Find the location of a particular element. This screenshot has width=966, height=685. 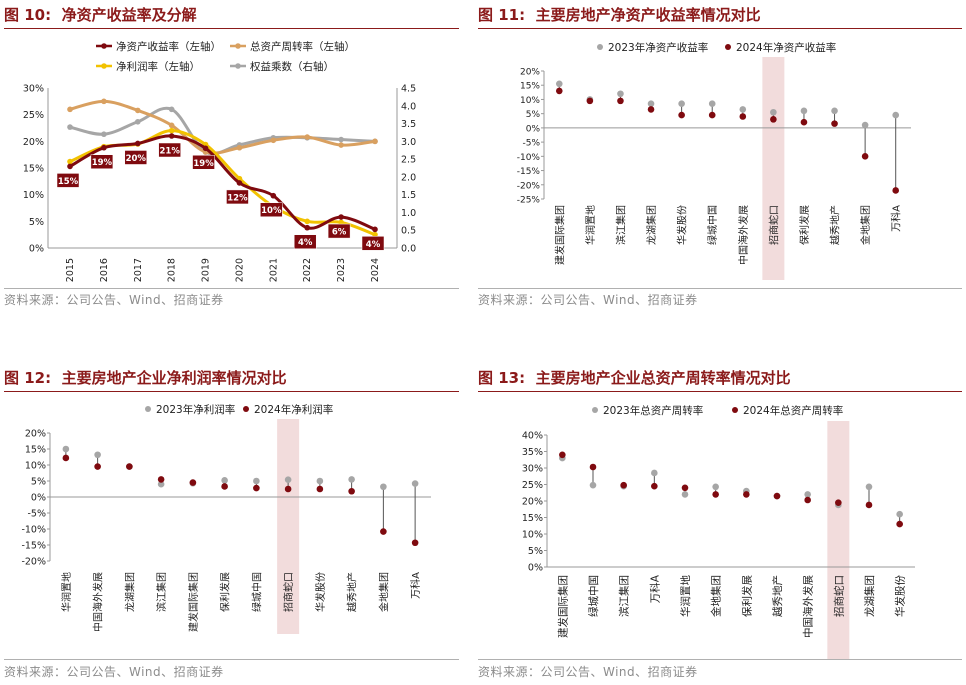

fig11-y-tick: 5% is located at coordinates (533, 115).